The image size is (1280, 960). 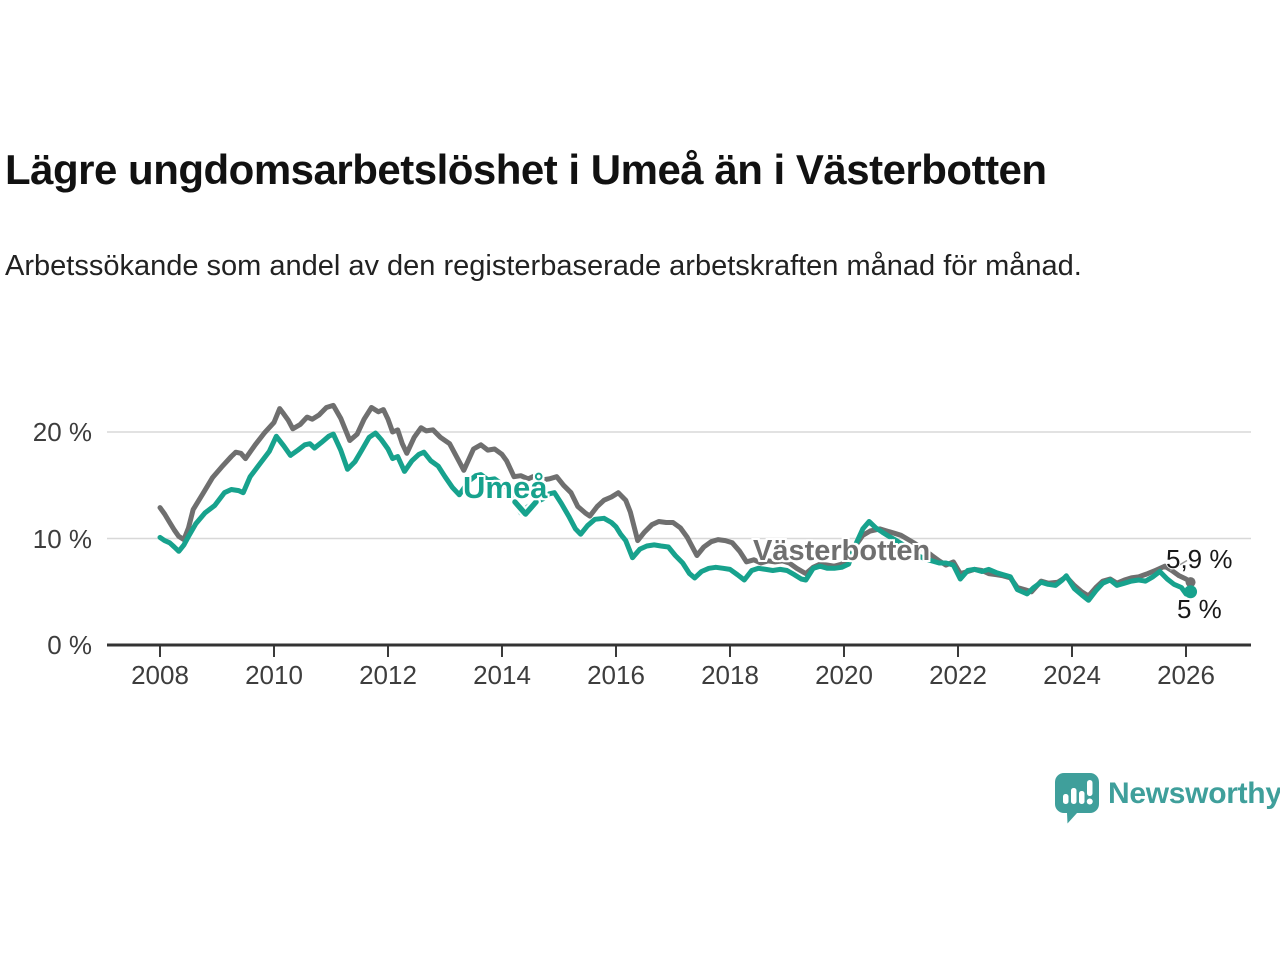 I want to click on end-value-vasterbotten: 5,9 %, so click(x=1199, y=559).